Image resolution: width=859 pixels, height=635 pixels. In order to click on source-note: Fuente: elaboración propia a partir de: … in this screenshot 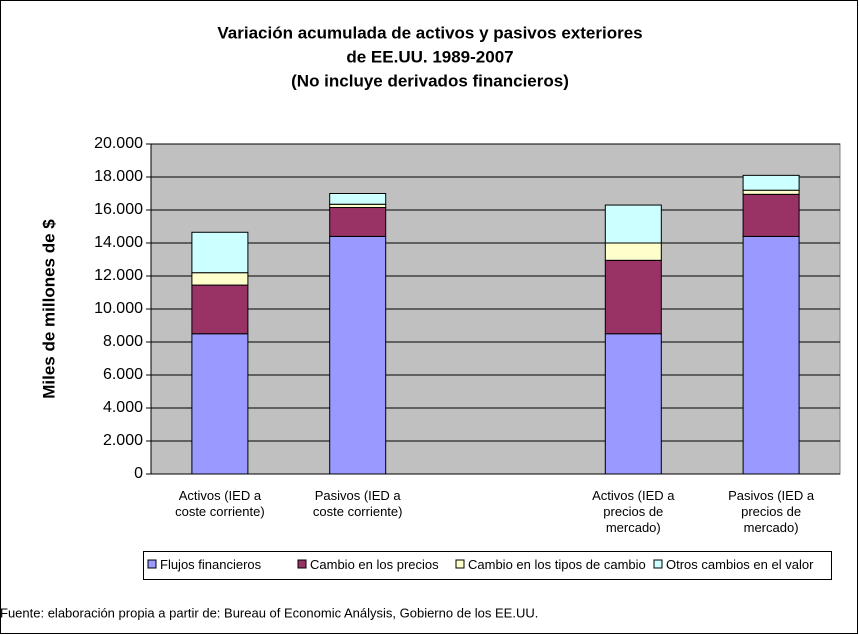, I will do `click(269, 612)`.